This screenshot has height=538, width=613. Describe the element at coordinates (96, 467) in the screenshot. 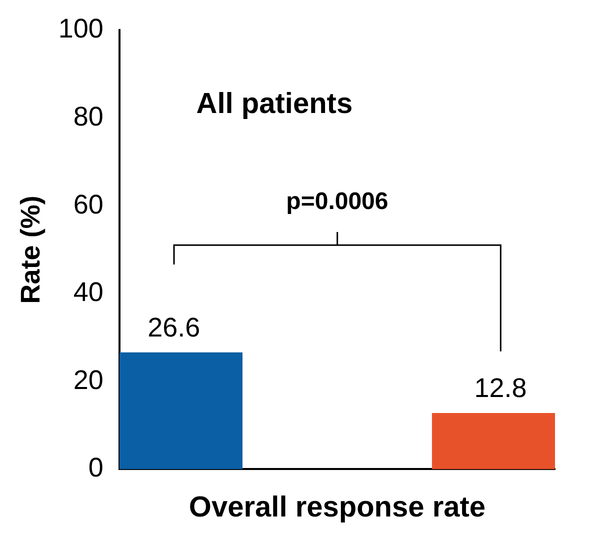

I see `y-tick-label: 0` at that location.